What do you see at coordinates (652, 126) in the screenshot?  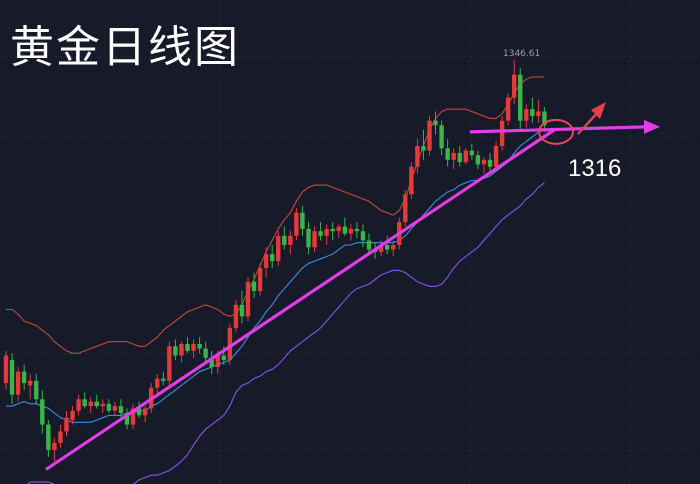 I see `horizontal-arrow-head` at bounding box center [652, 126].